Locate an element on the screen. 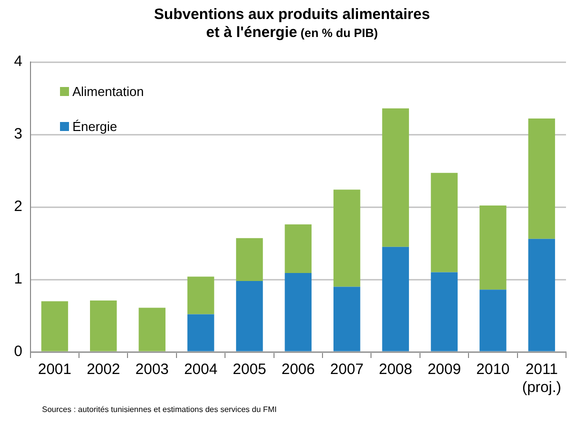 The width and height of the screenshot is (584, 430). chart-subtitle: (en % du PIB) is located at coordinates (339, 33).